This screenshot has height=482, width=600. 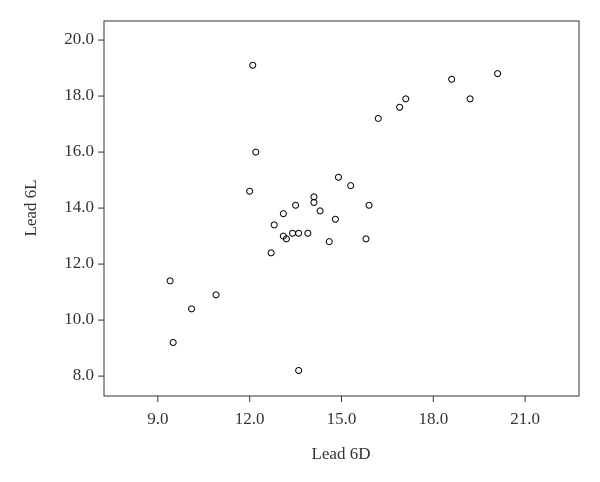 I want to click on x-axis-label: Lead 6D, so click(x=340, y=453).